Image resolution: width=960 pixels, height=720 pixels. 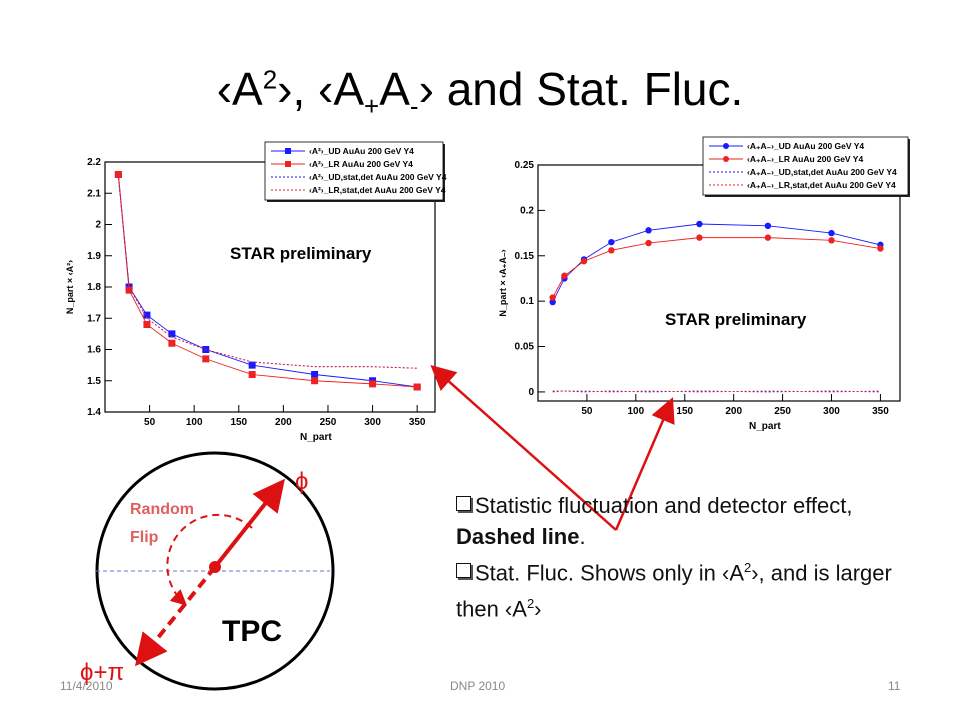 What do you see at coordinates (478, 686) in the screenshot?
I see `footer-center: DNP 2010` at bounding box center [478, 686].